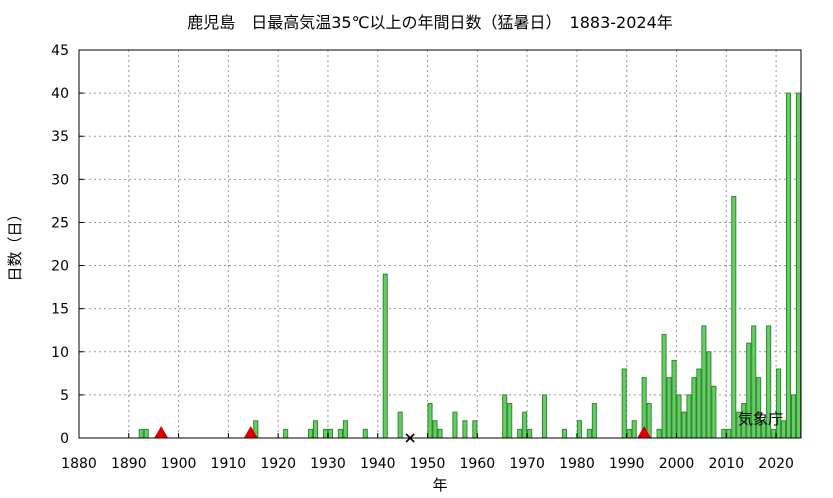 The image size is (833, 498). Describe the element at coordinates (60, 353) in the screenshot. I see `y-tick-label: 10` at that location.